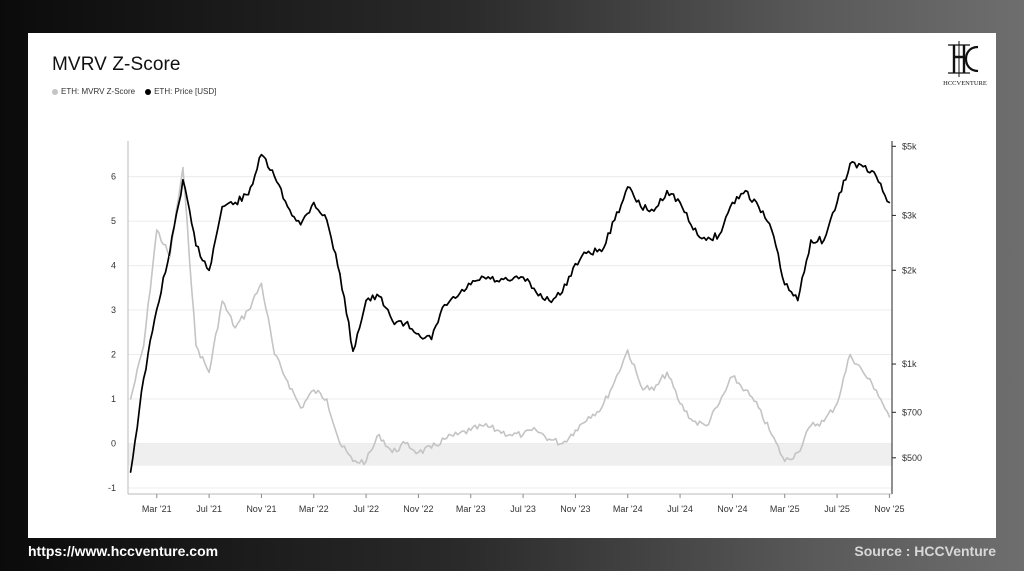 The height and width of the screenshot is (571, 1024). I want to click on y-right-tick-label: $2k, so click(909, 270).